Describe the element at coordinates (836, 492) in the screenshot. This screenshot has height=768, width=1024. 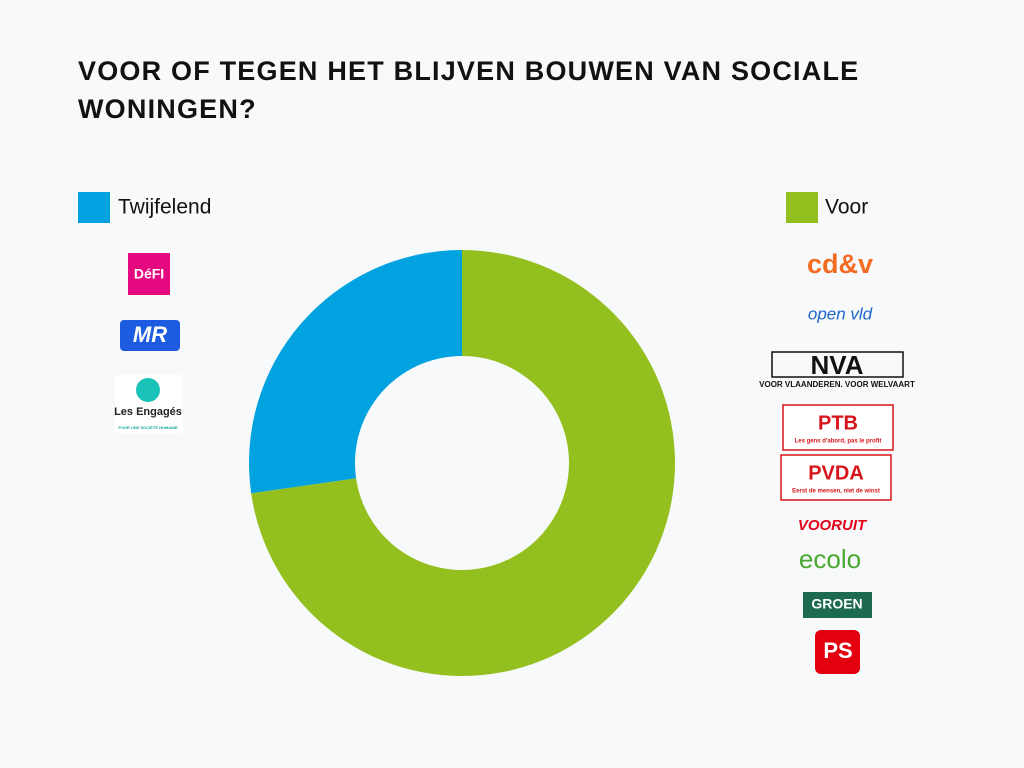
I see `party-tagline: Eerst de mensen, niet de winst` at that location.